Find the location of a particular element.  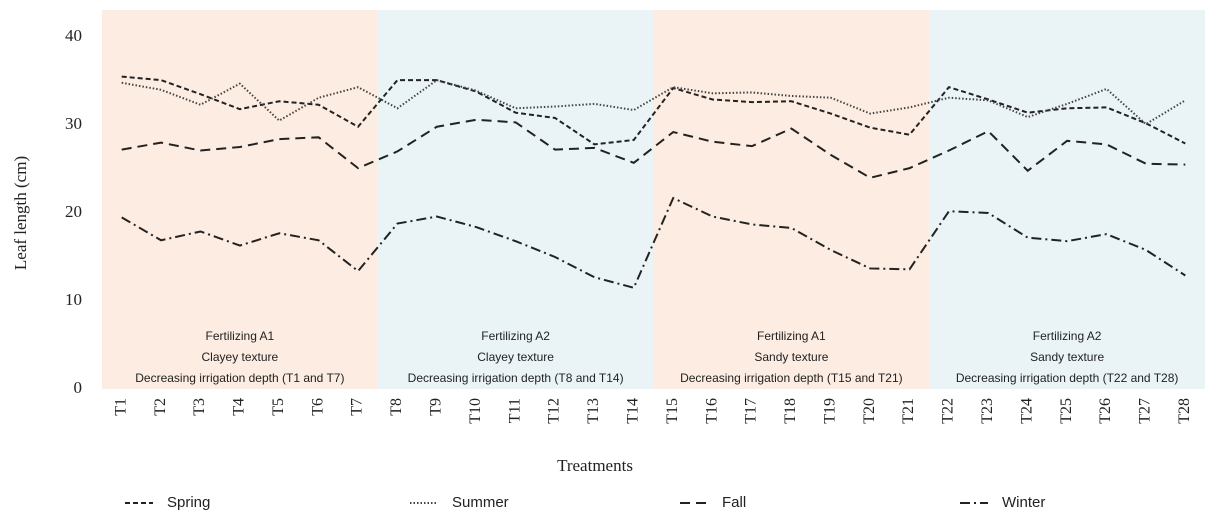

x-tick-label: T26 is located at coordinates (1105, 411).